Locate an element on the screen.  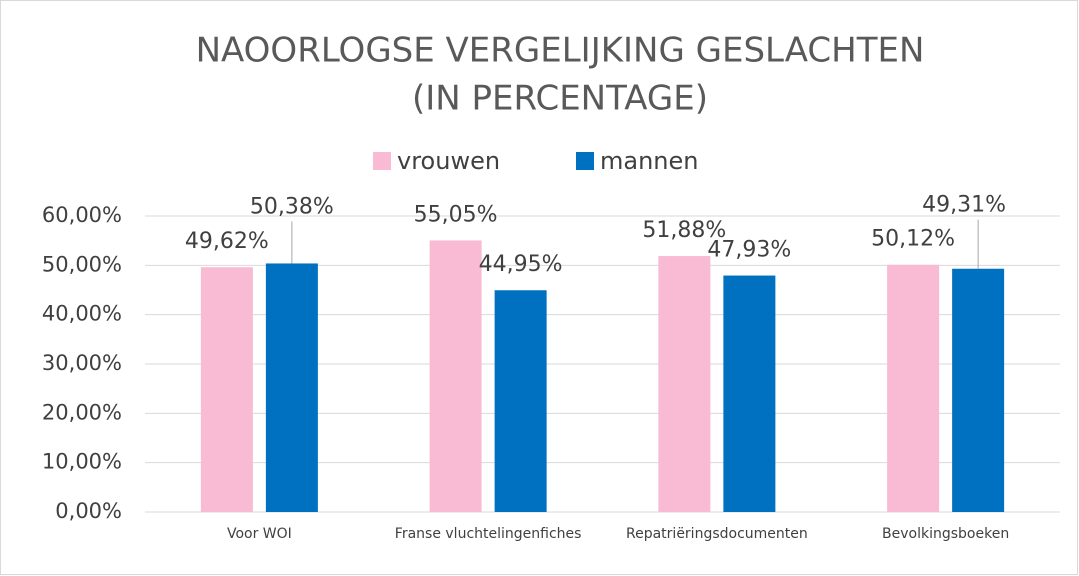
x-tick-label: Bevolkingsboeken is located at coordinates (945, 534).